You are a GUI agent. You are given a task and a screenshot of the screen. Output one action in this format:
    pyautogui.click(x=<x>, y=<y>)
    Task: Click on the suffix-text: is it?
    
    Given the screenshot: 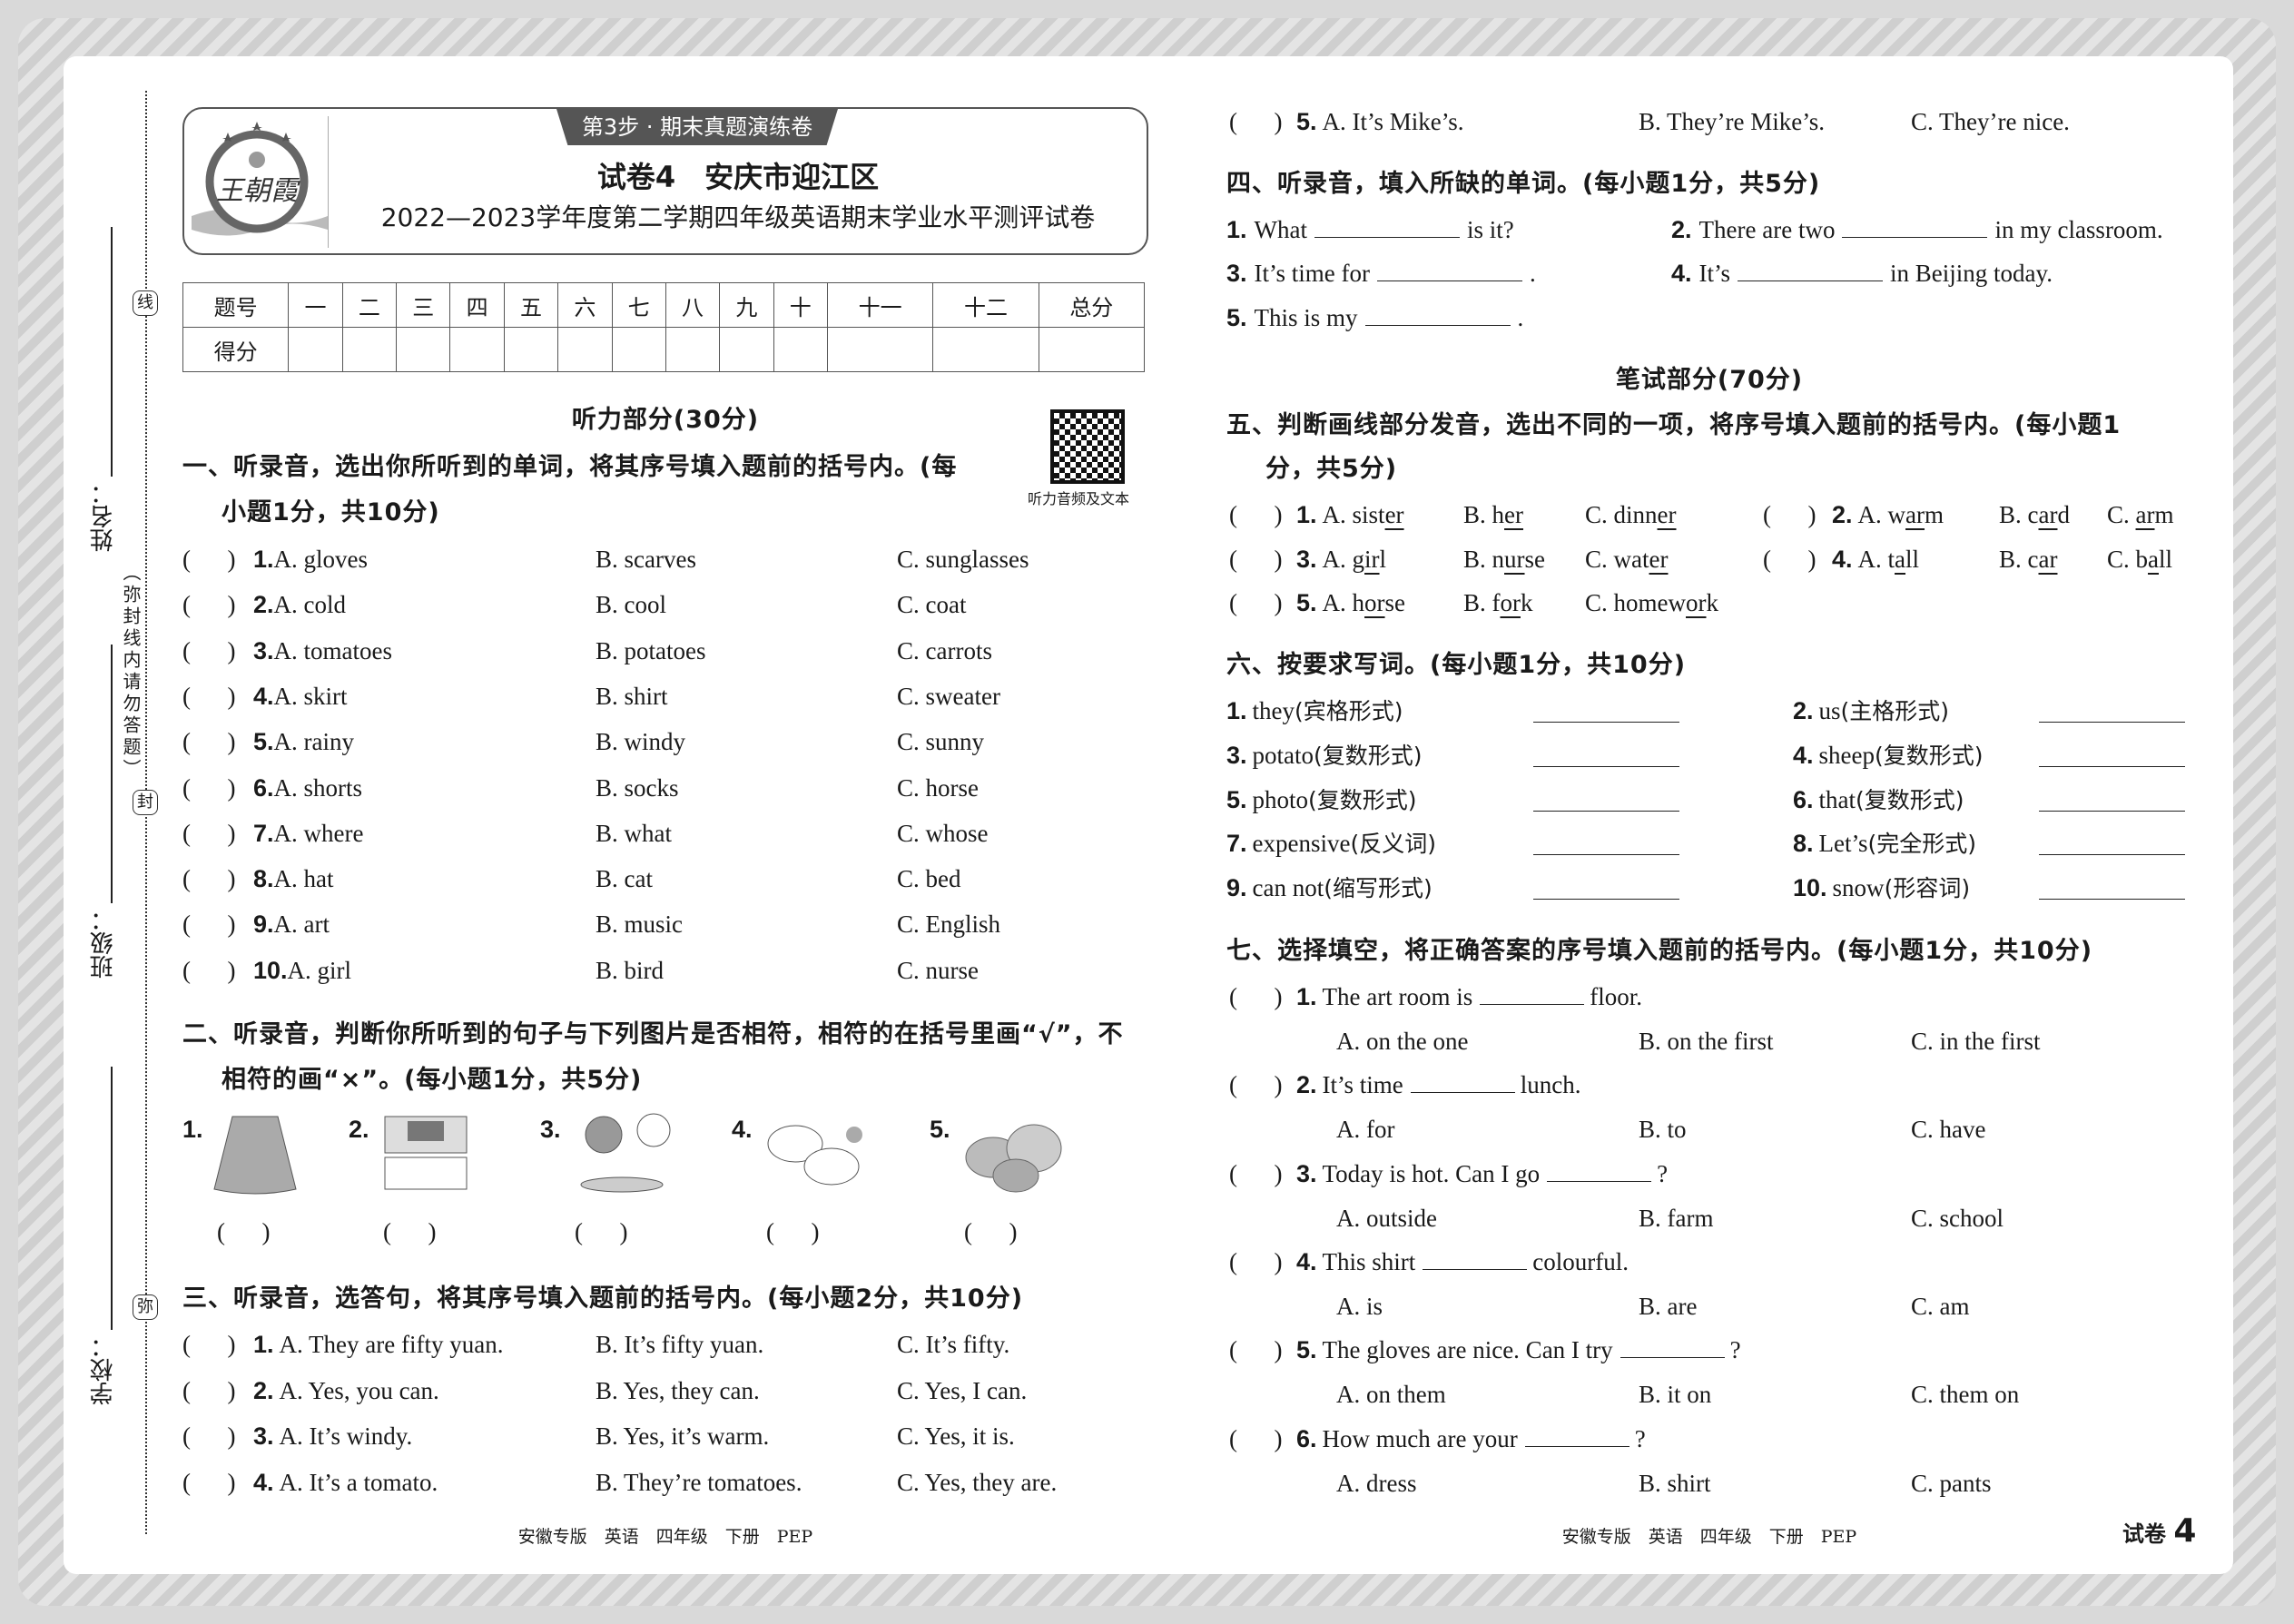 What is the action you would take?
    pyautogui.click(x=1491, y=229)
    